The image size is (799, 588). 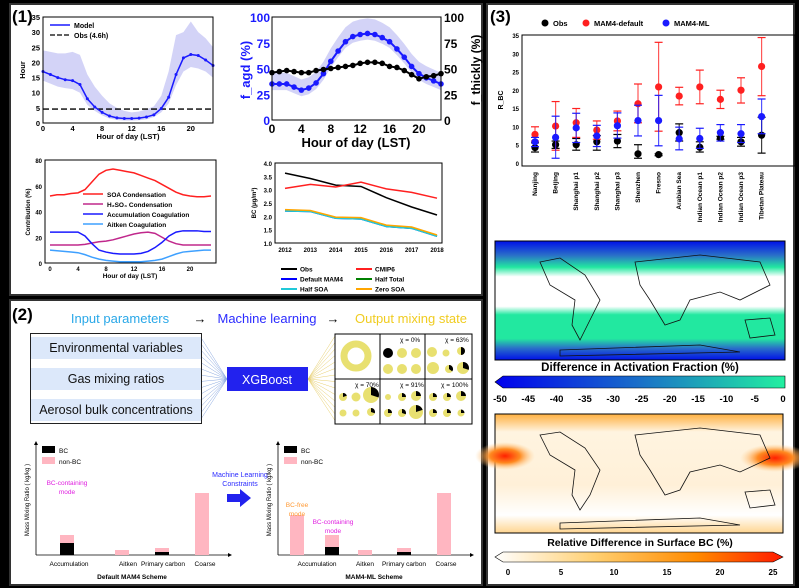 What do you see at coordinates (640, 368) in the screenshot?
I see `activation-map-title: Difference in Activation Fraction (%)` at bounding box center [640, 368].